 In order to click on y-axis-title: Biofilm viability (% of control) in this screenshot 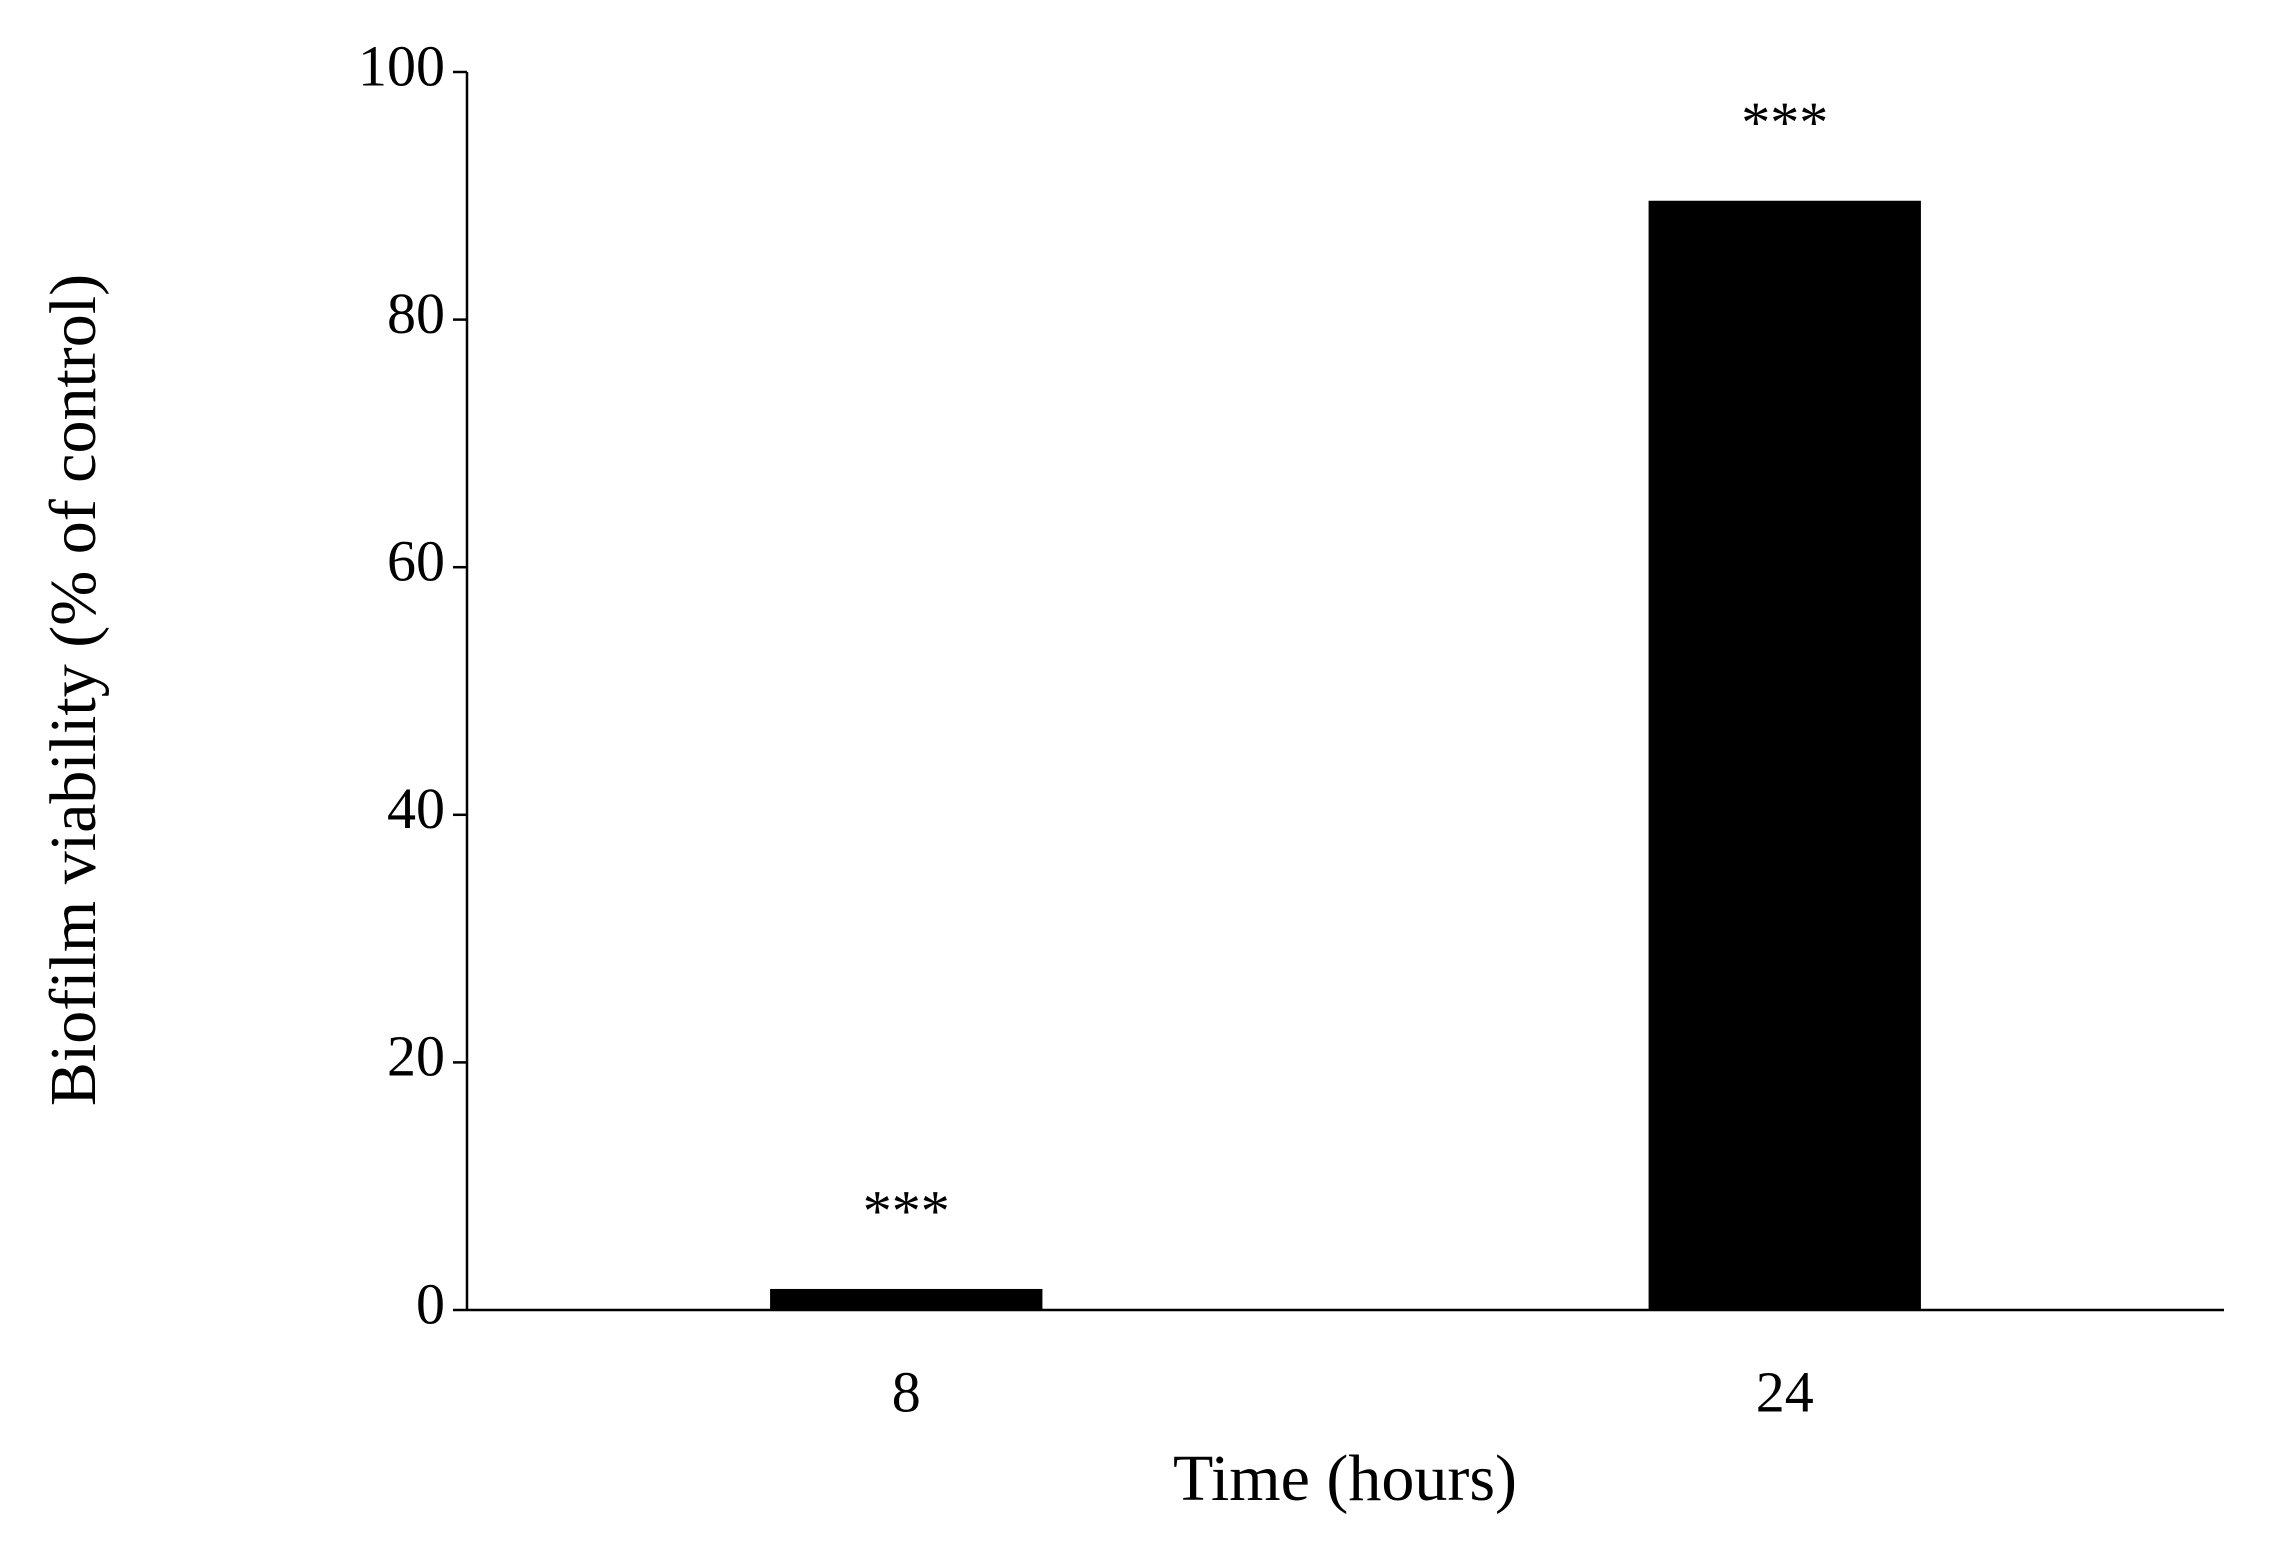, I will do `click(73, 690)`.